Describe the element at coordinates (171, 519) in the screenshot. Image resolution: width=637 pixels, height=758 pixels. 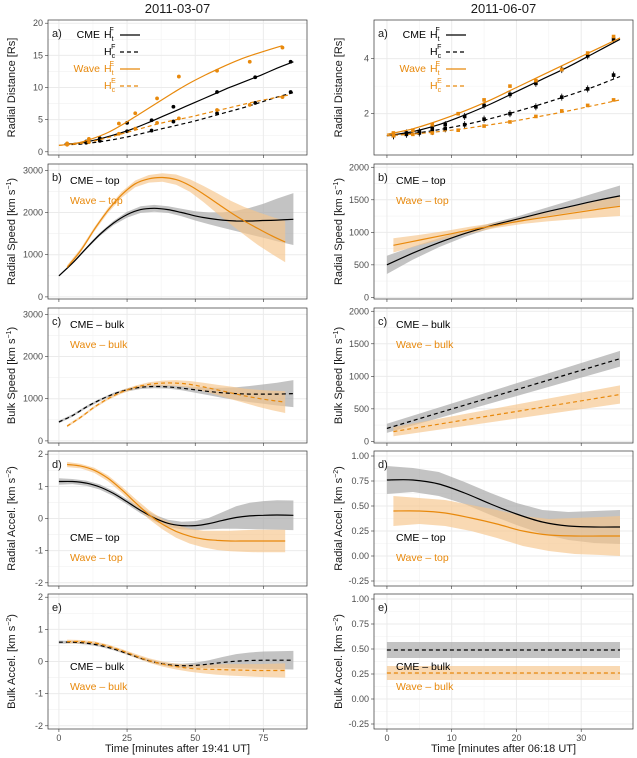
I see `panel-d-col0: -2 -1 0 1 2 d) CME – top Wave – top` at that location.